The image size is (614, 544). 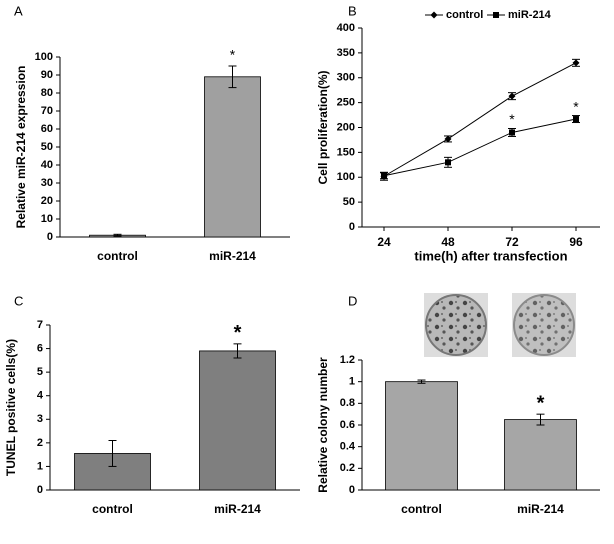 I want to click on x-tick-label: 96, so click(x=576, y=242).